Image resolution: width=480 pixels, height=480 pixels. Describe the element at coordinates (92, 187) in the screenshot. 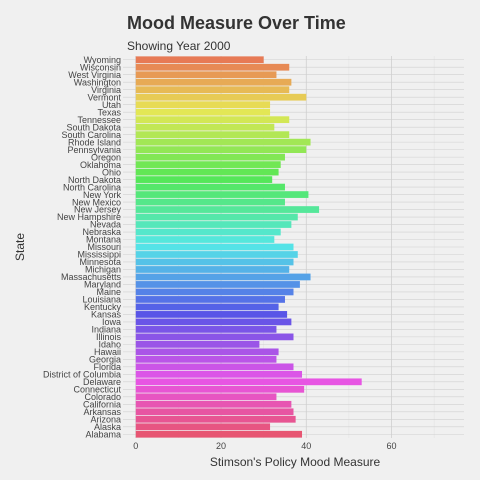

I see `y-tick-label: North Carolina` at that location.